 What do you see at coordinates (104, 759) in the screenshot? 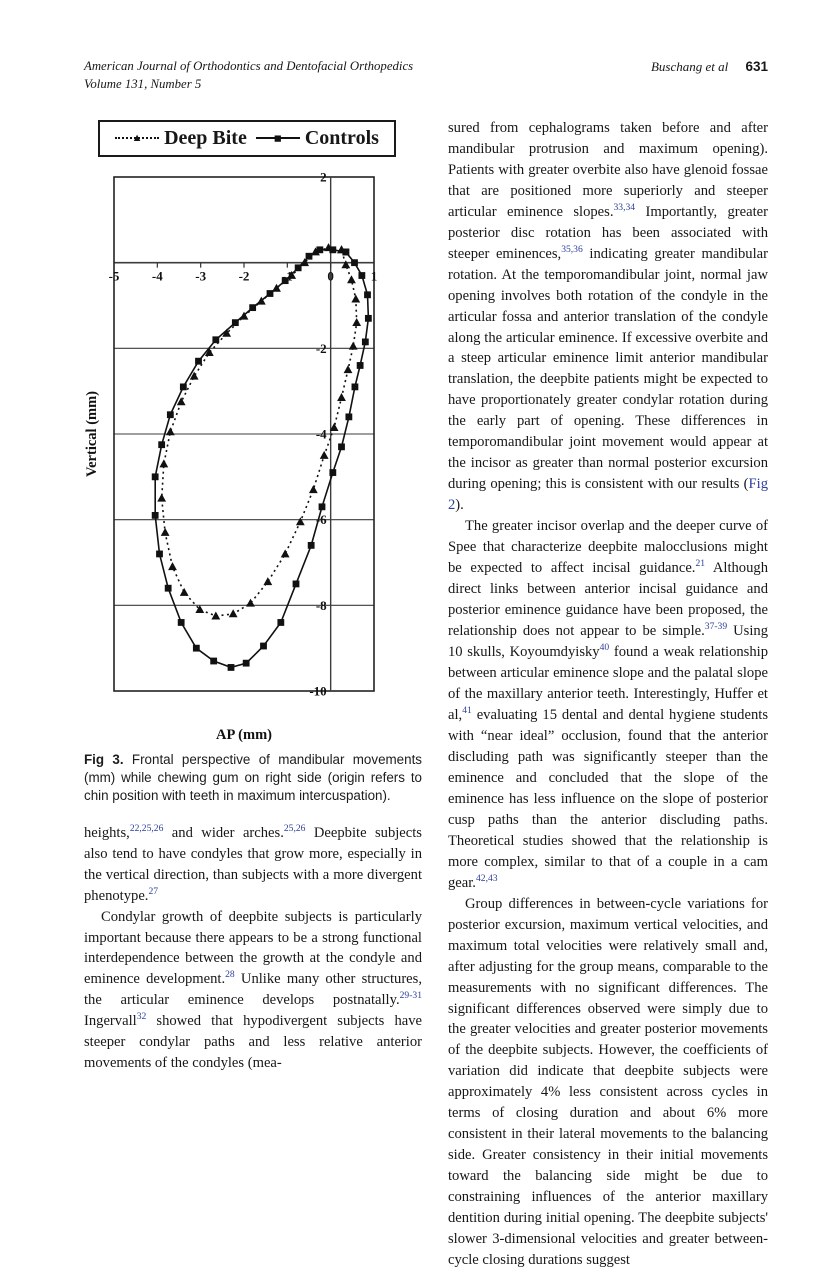
I see `figure-caption-label: Fig 3.` at bounding box center [104, 759].